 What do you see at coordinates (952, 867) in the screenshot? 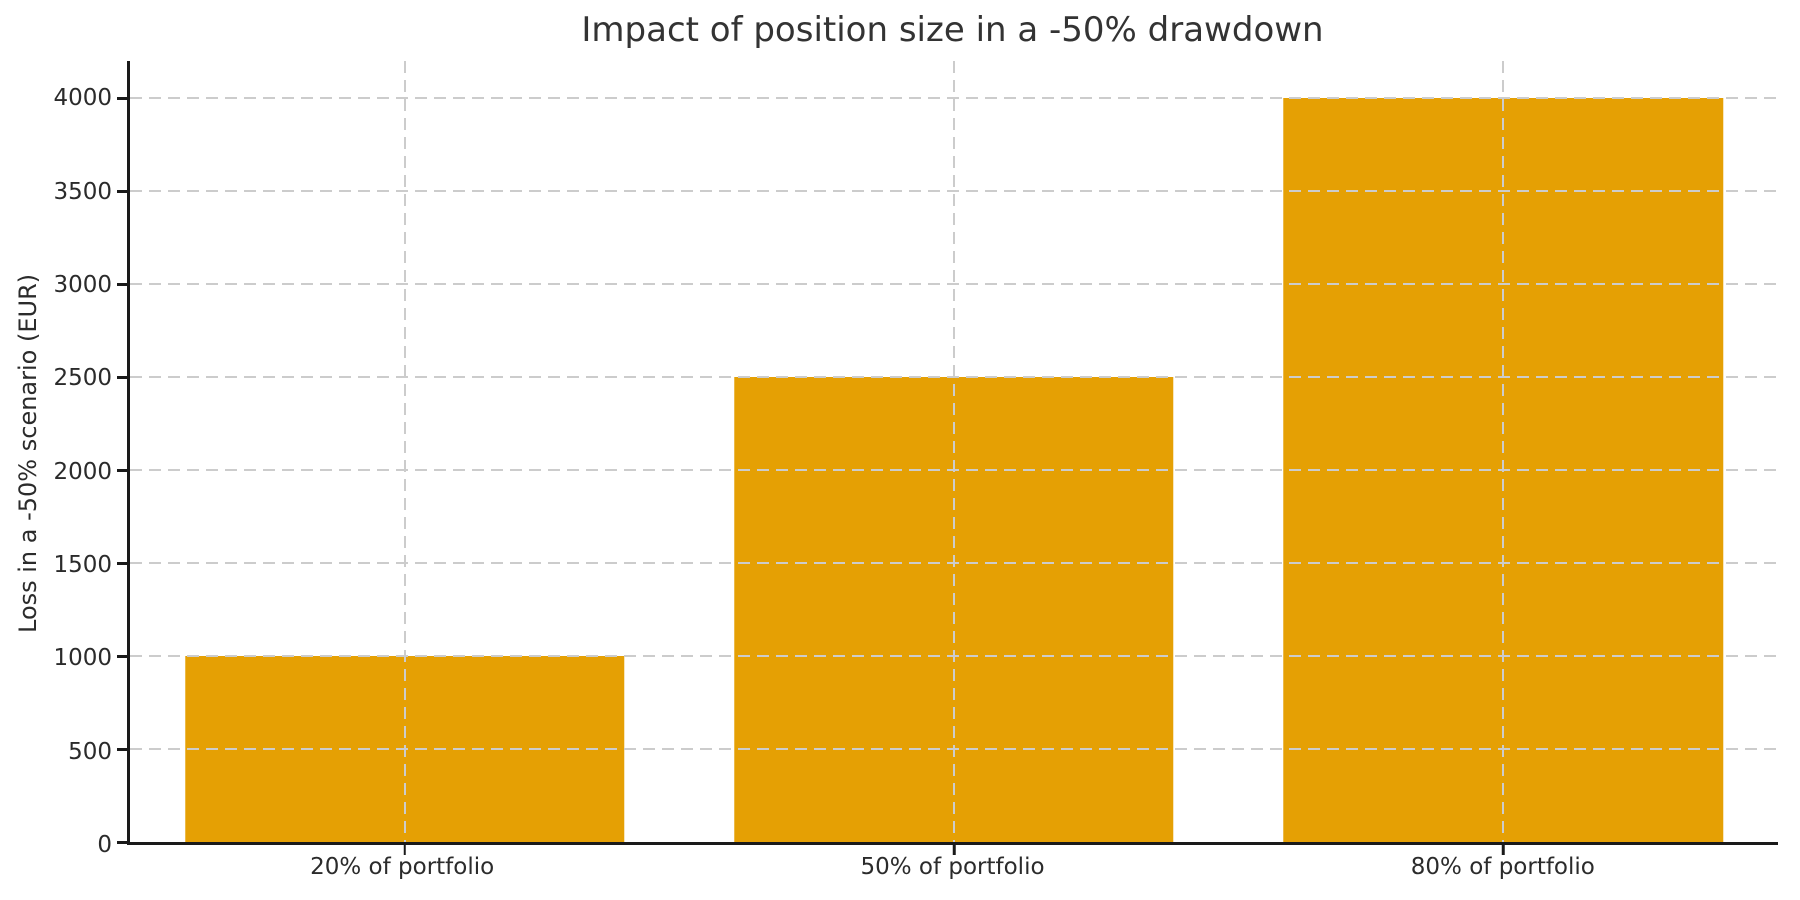
I see `x-tick-label: 50% of portfolio` at bounding box center [952, 867].